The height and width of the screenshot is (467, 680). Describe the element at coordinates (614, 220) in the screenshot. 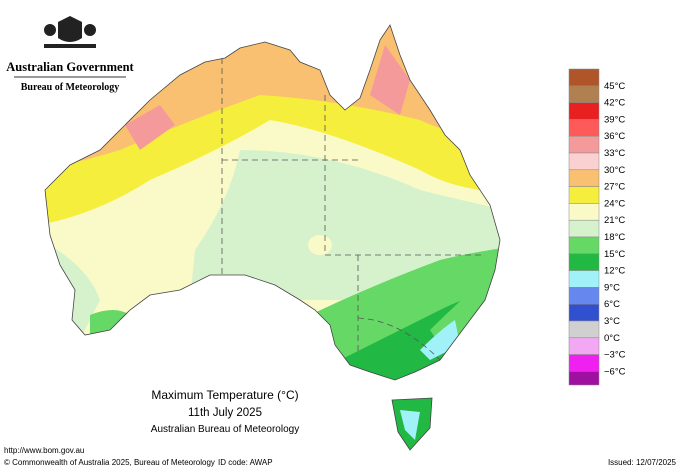

I see `legend-label: 21°C` at that location.